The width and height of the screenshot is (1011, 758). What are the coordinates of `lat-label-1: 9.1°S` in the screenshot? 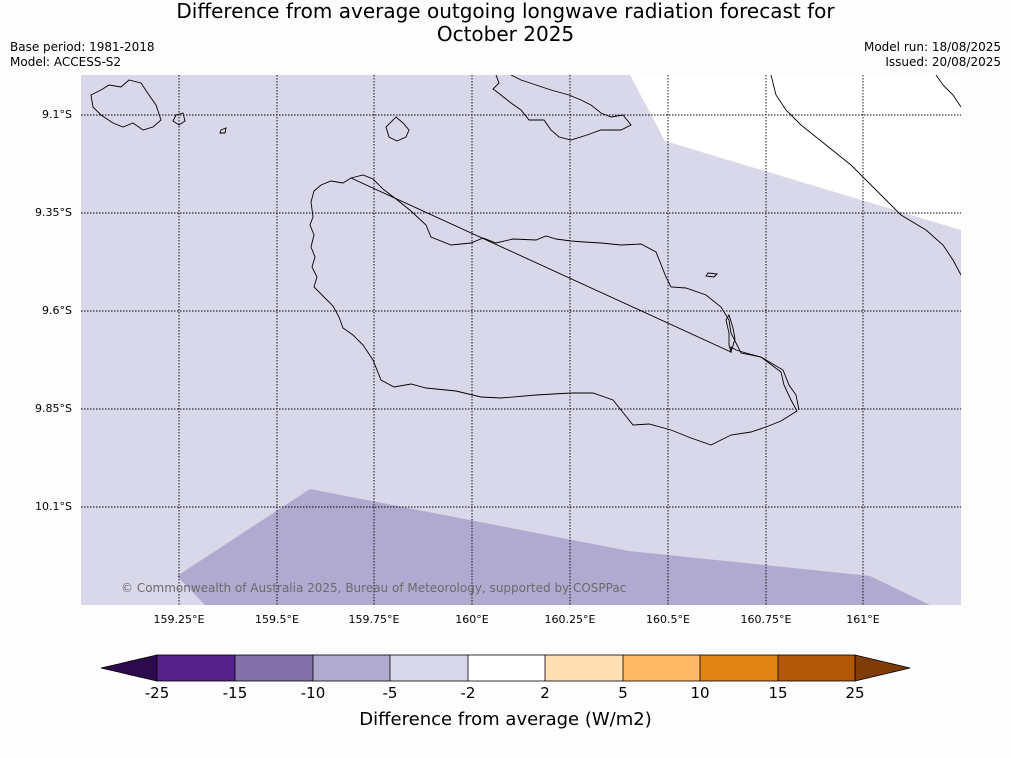 It's located at (57, 114).